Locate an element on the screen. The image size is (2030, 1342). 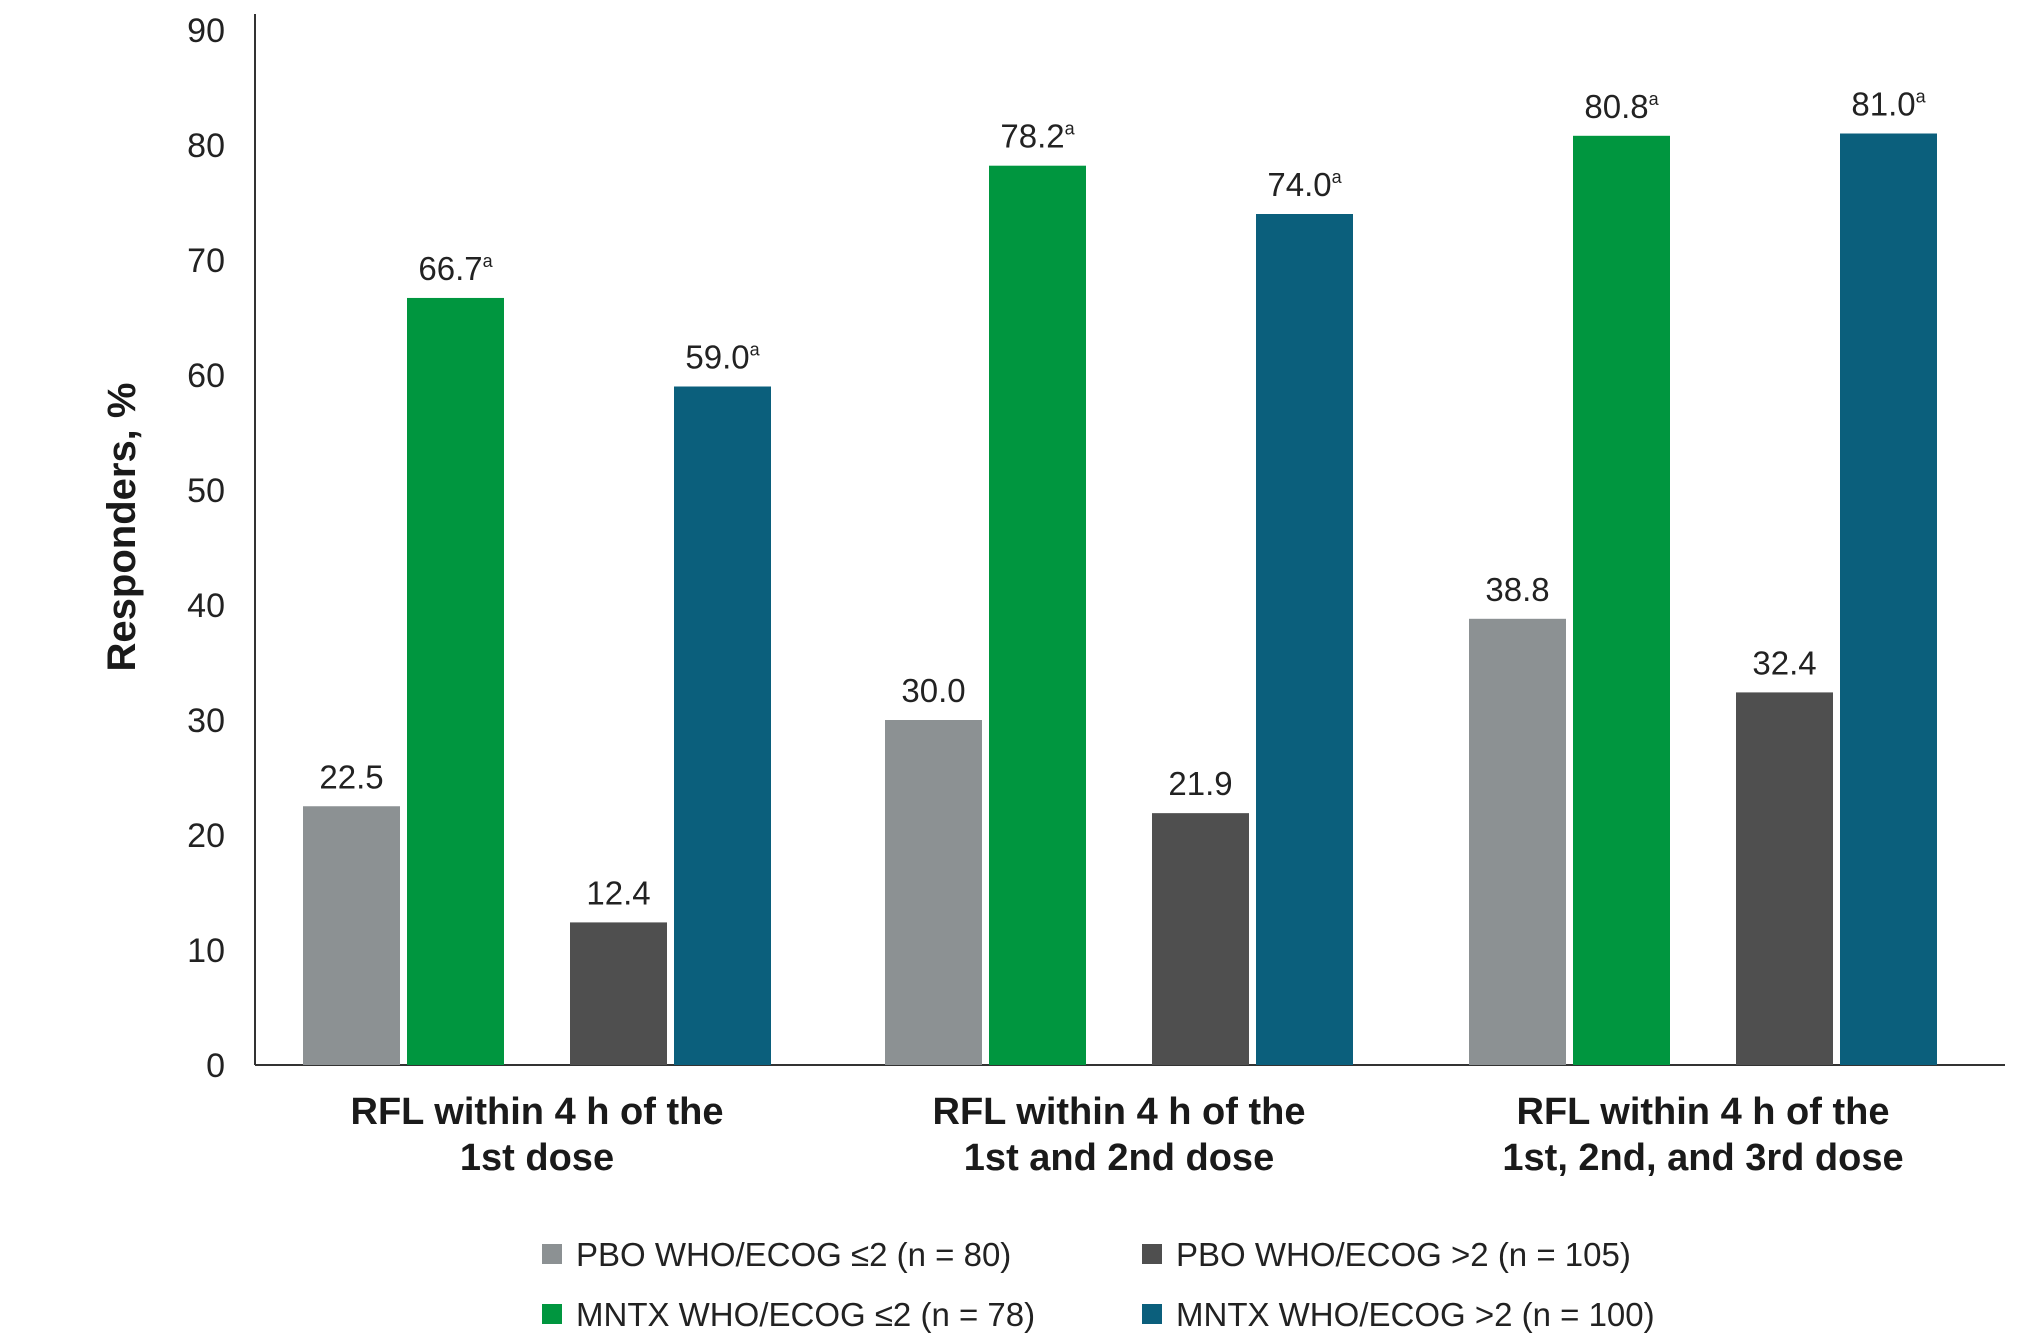
data-label: 38.8 is located at coordinates (1517, 589).